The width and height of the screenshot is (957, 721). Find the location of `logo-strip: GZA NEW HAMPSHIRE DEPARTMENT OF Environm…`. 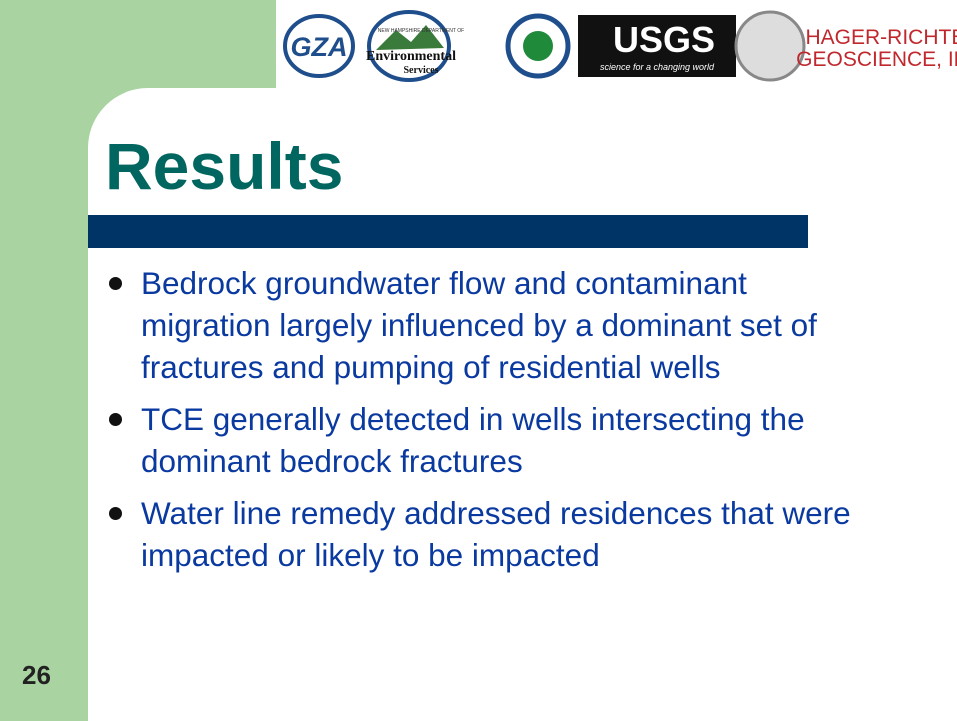

logo-strip: GZA NEW HAMPSHIRE DEPARTMENT OF Environm… is located at coordinates (616, 44).